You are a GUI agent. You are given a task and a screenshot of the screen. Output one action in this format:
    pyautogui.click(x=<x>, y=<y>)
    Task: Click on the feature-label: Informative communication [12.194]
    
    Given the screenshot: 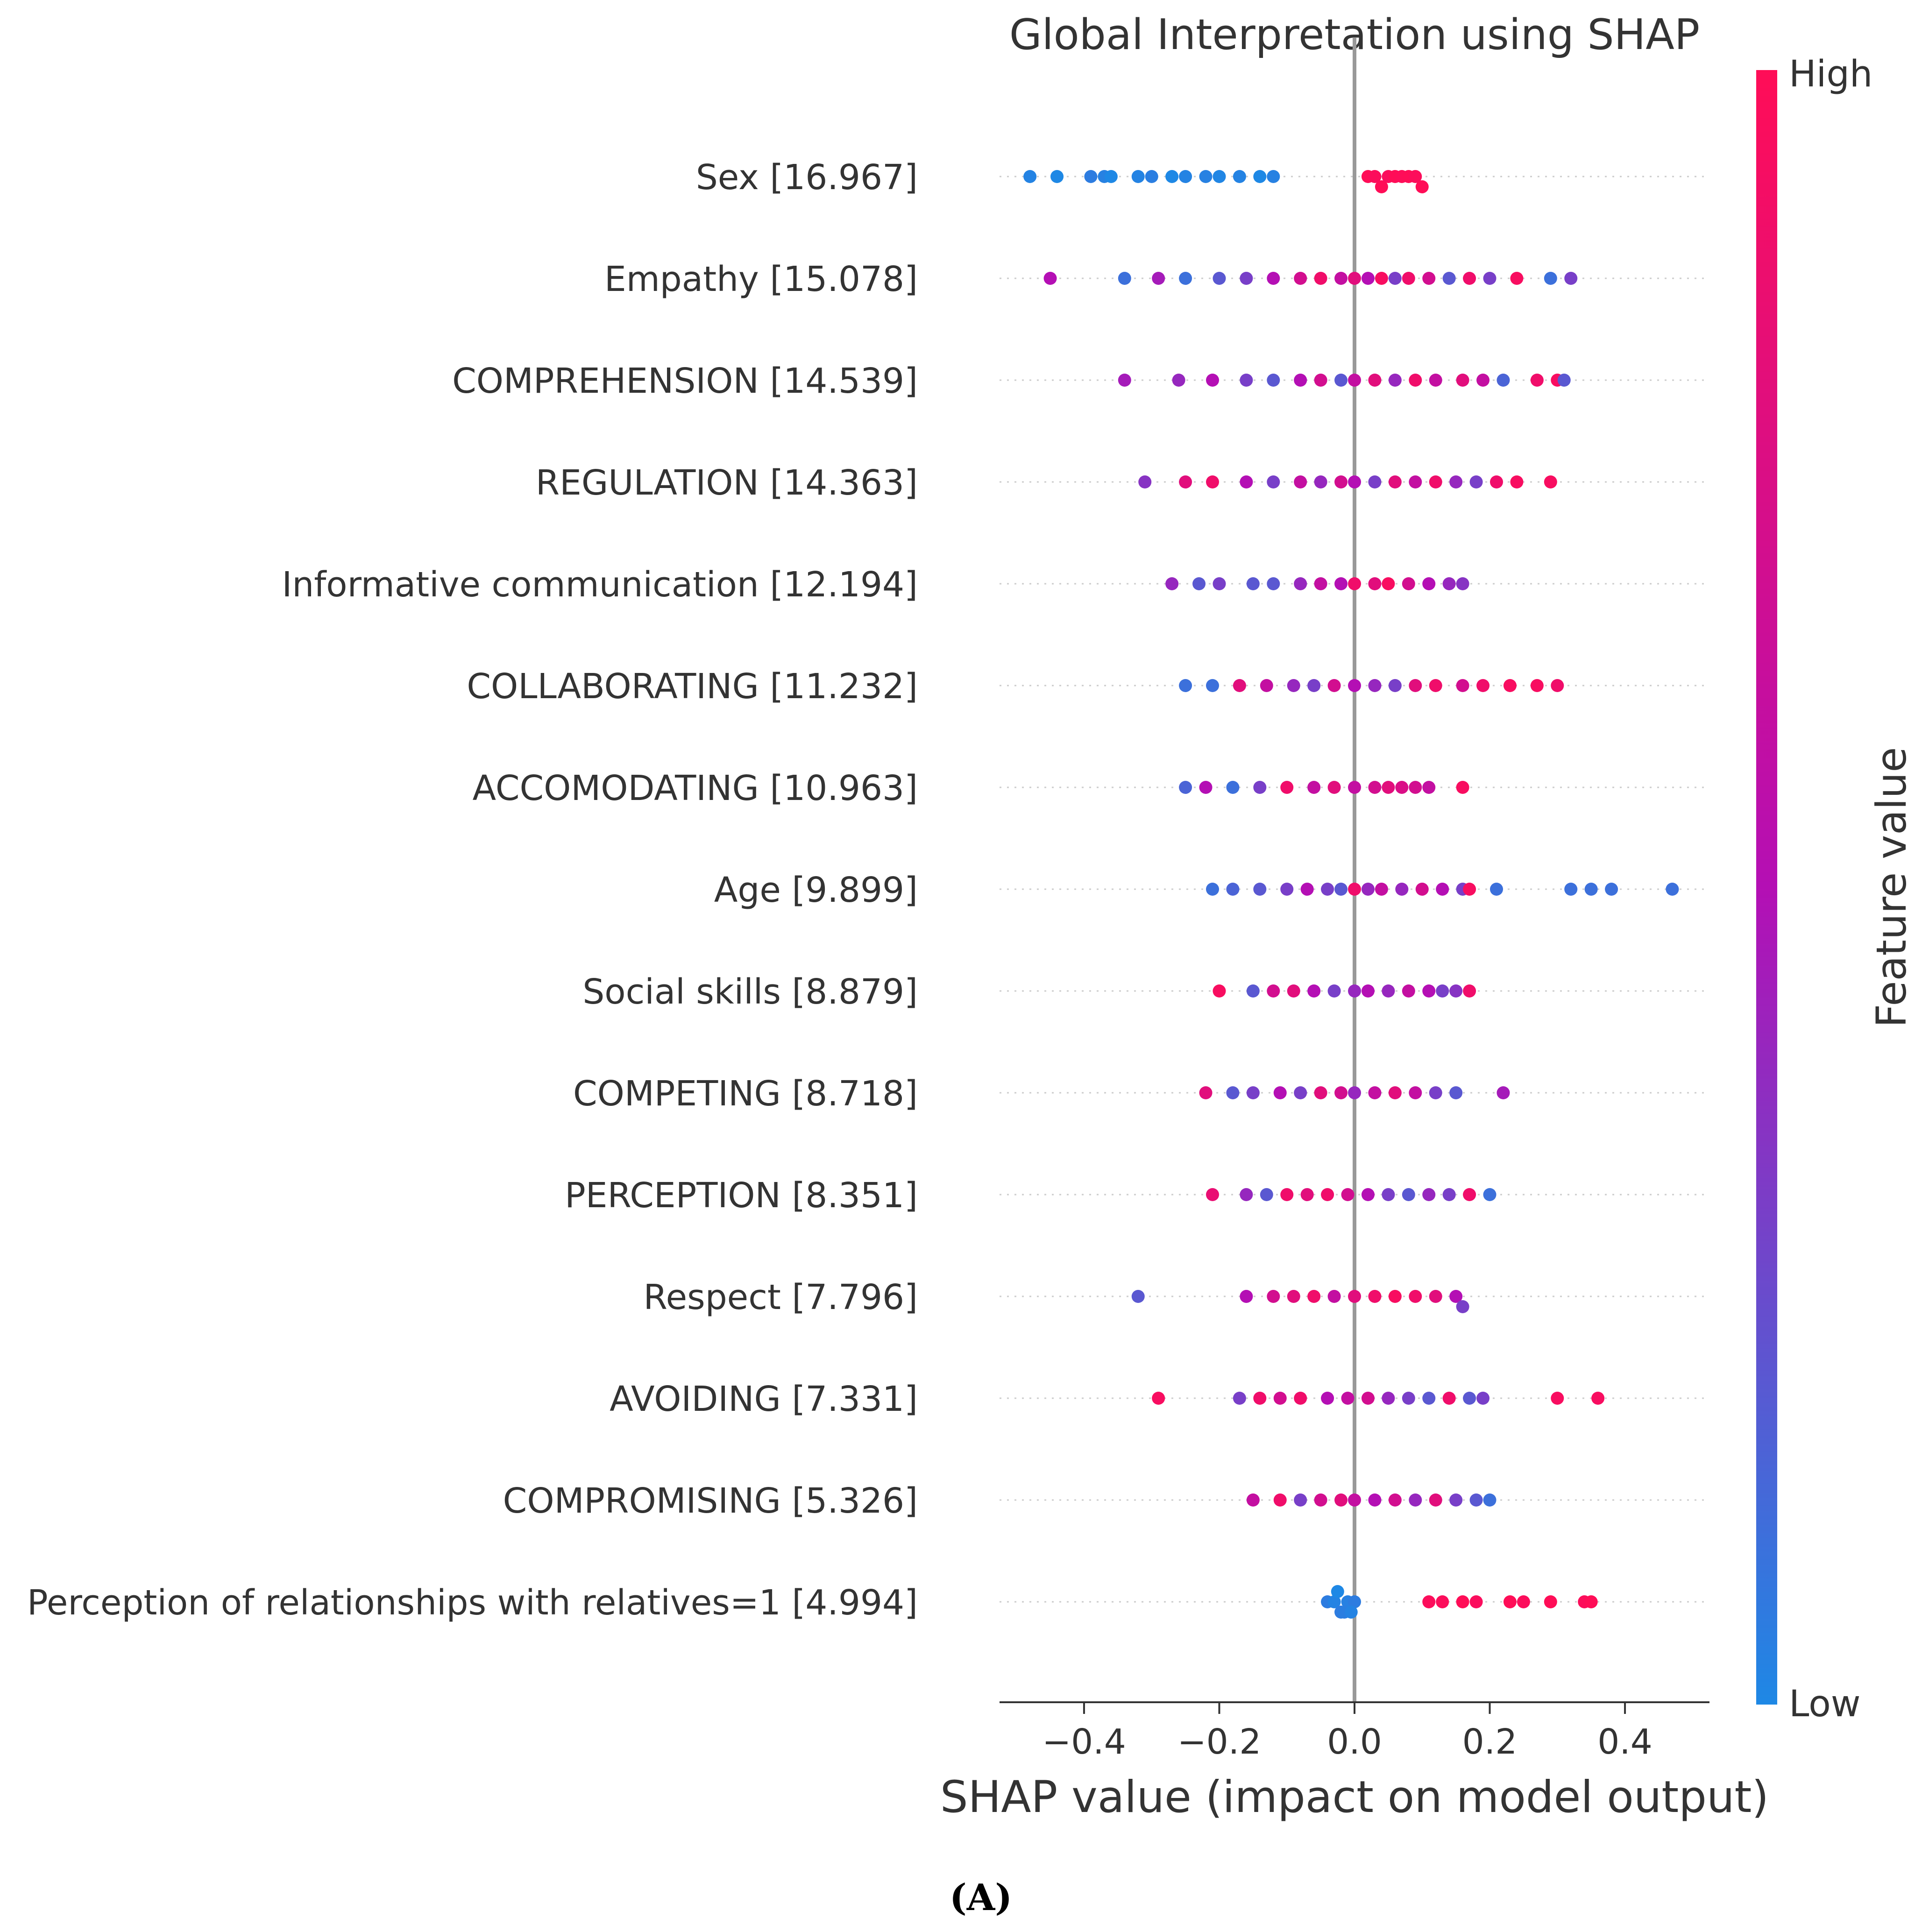 What is the action you would take?
    pyautogui.click(x=600, y=585)
    